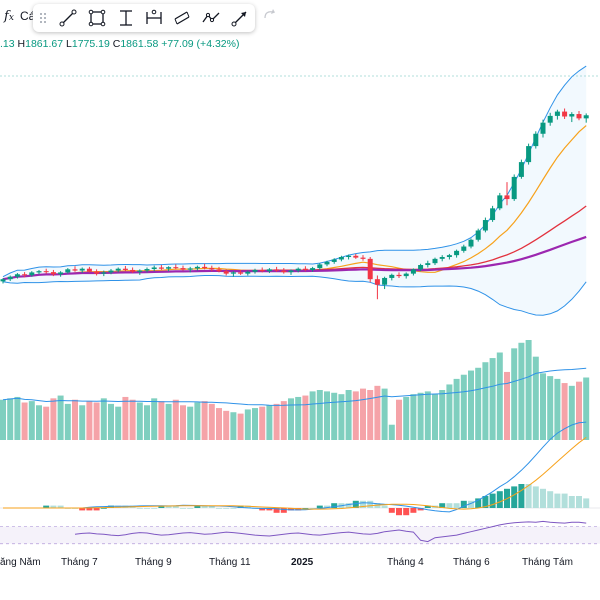 The height and width of the screenshot is (600, 600). Describe the element at coordinates (9, 16) in the screenshot. I see `function-icon: fx` at that location.